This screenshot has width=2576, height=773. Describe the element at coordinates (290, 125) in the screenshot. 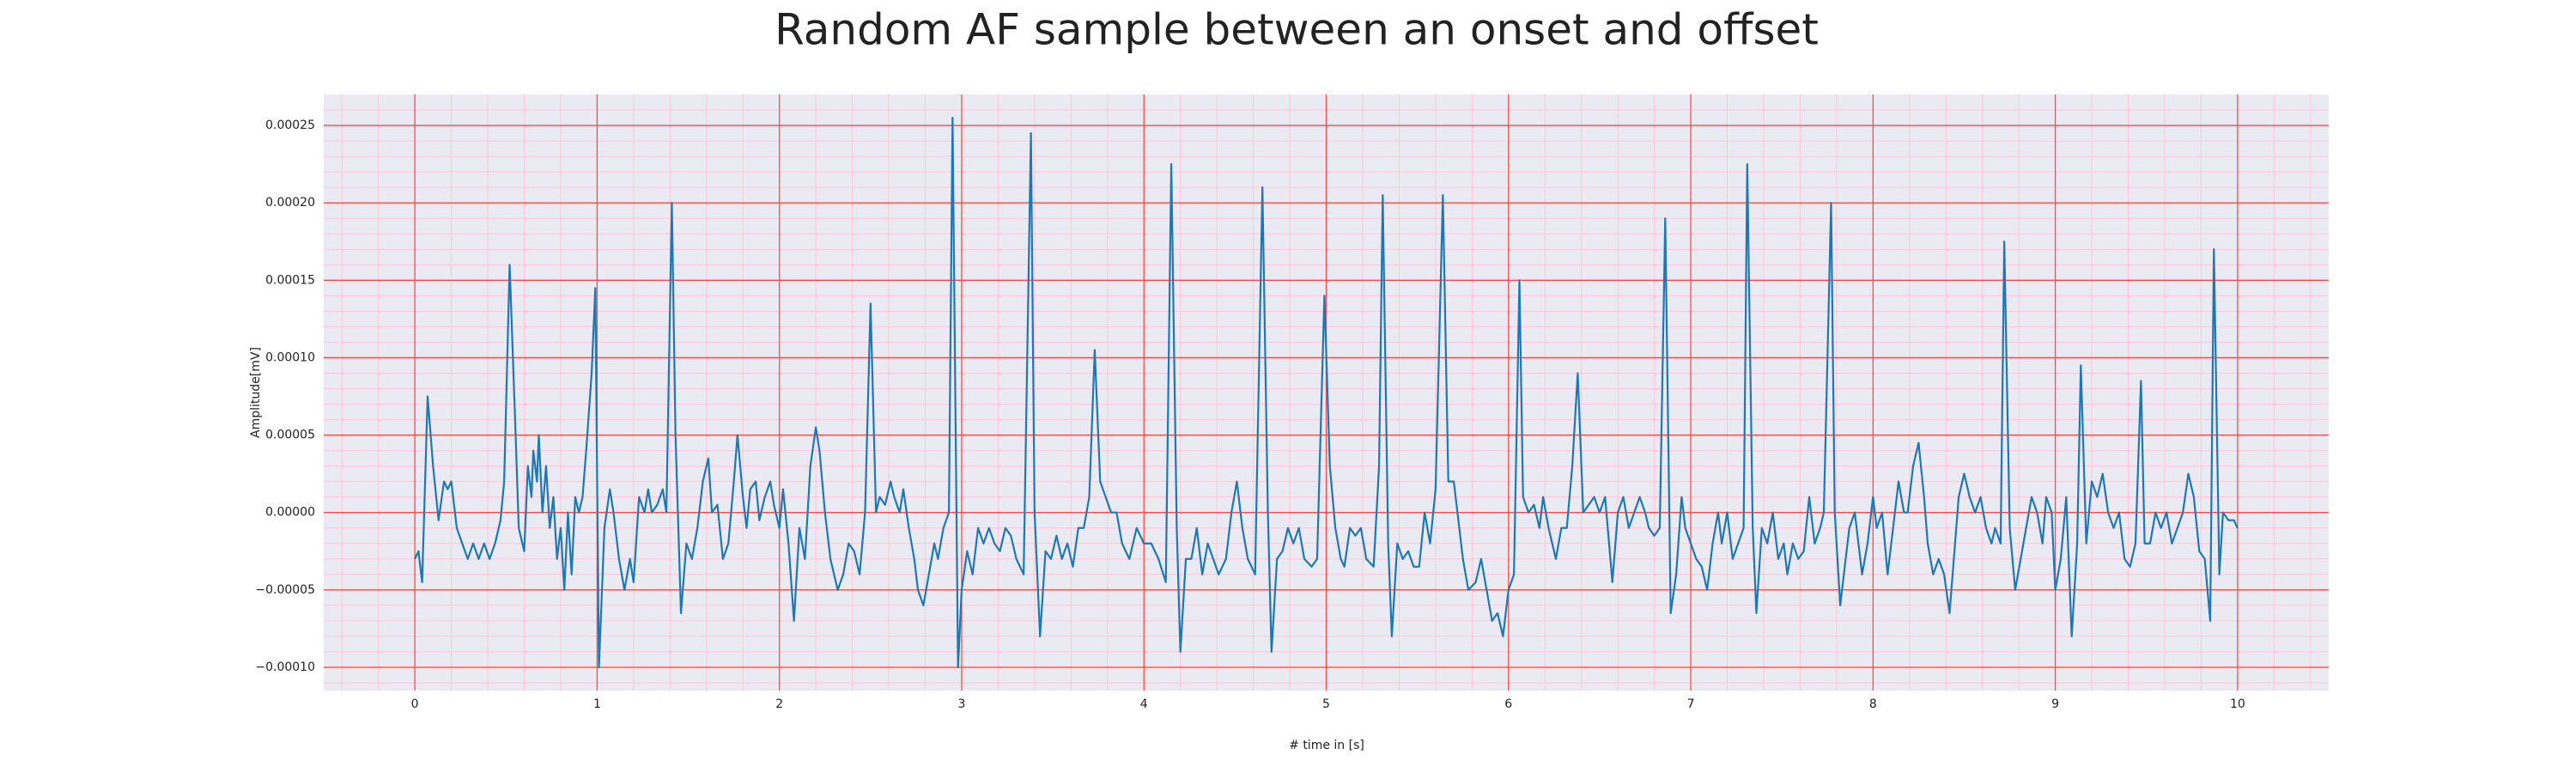

I see `y-tick-label: 0.00025` at that location.